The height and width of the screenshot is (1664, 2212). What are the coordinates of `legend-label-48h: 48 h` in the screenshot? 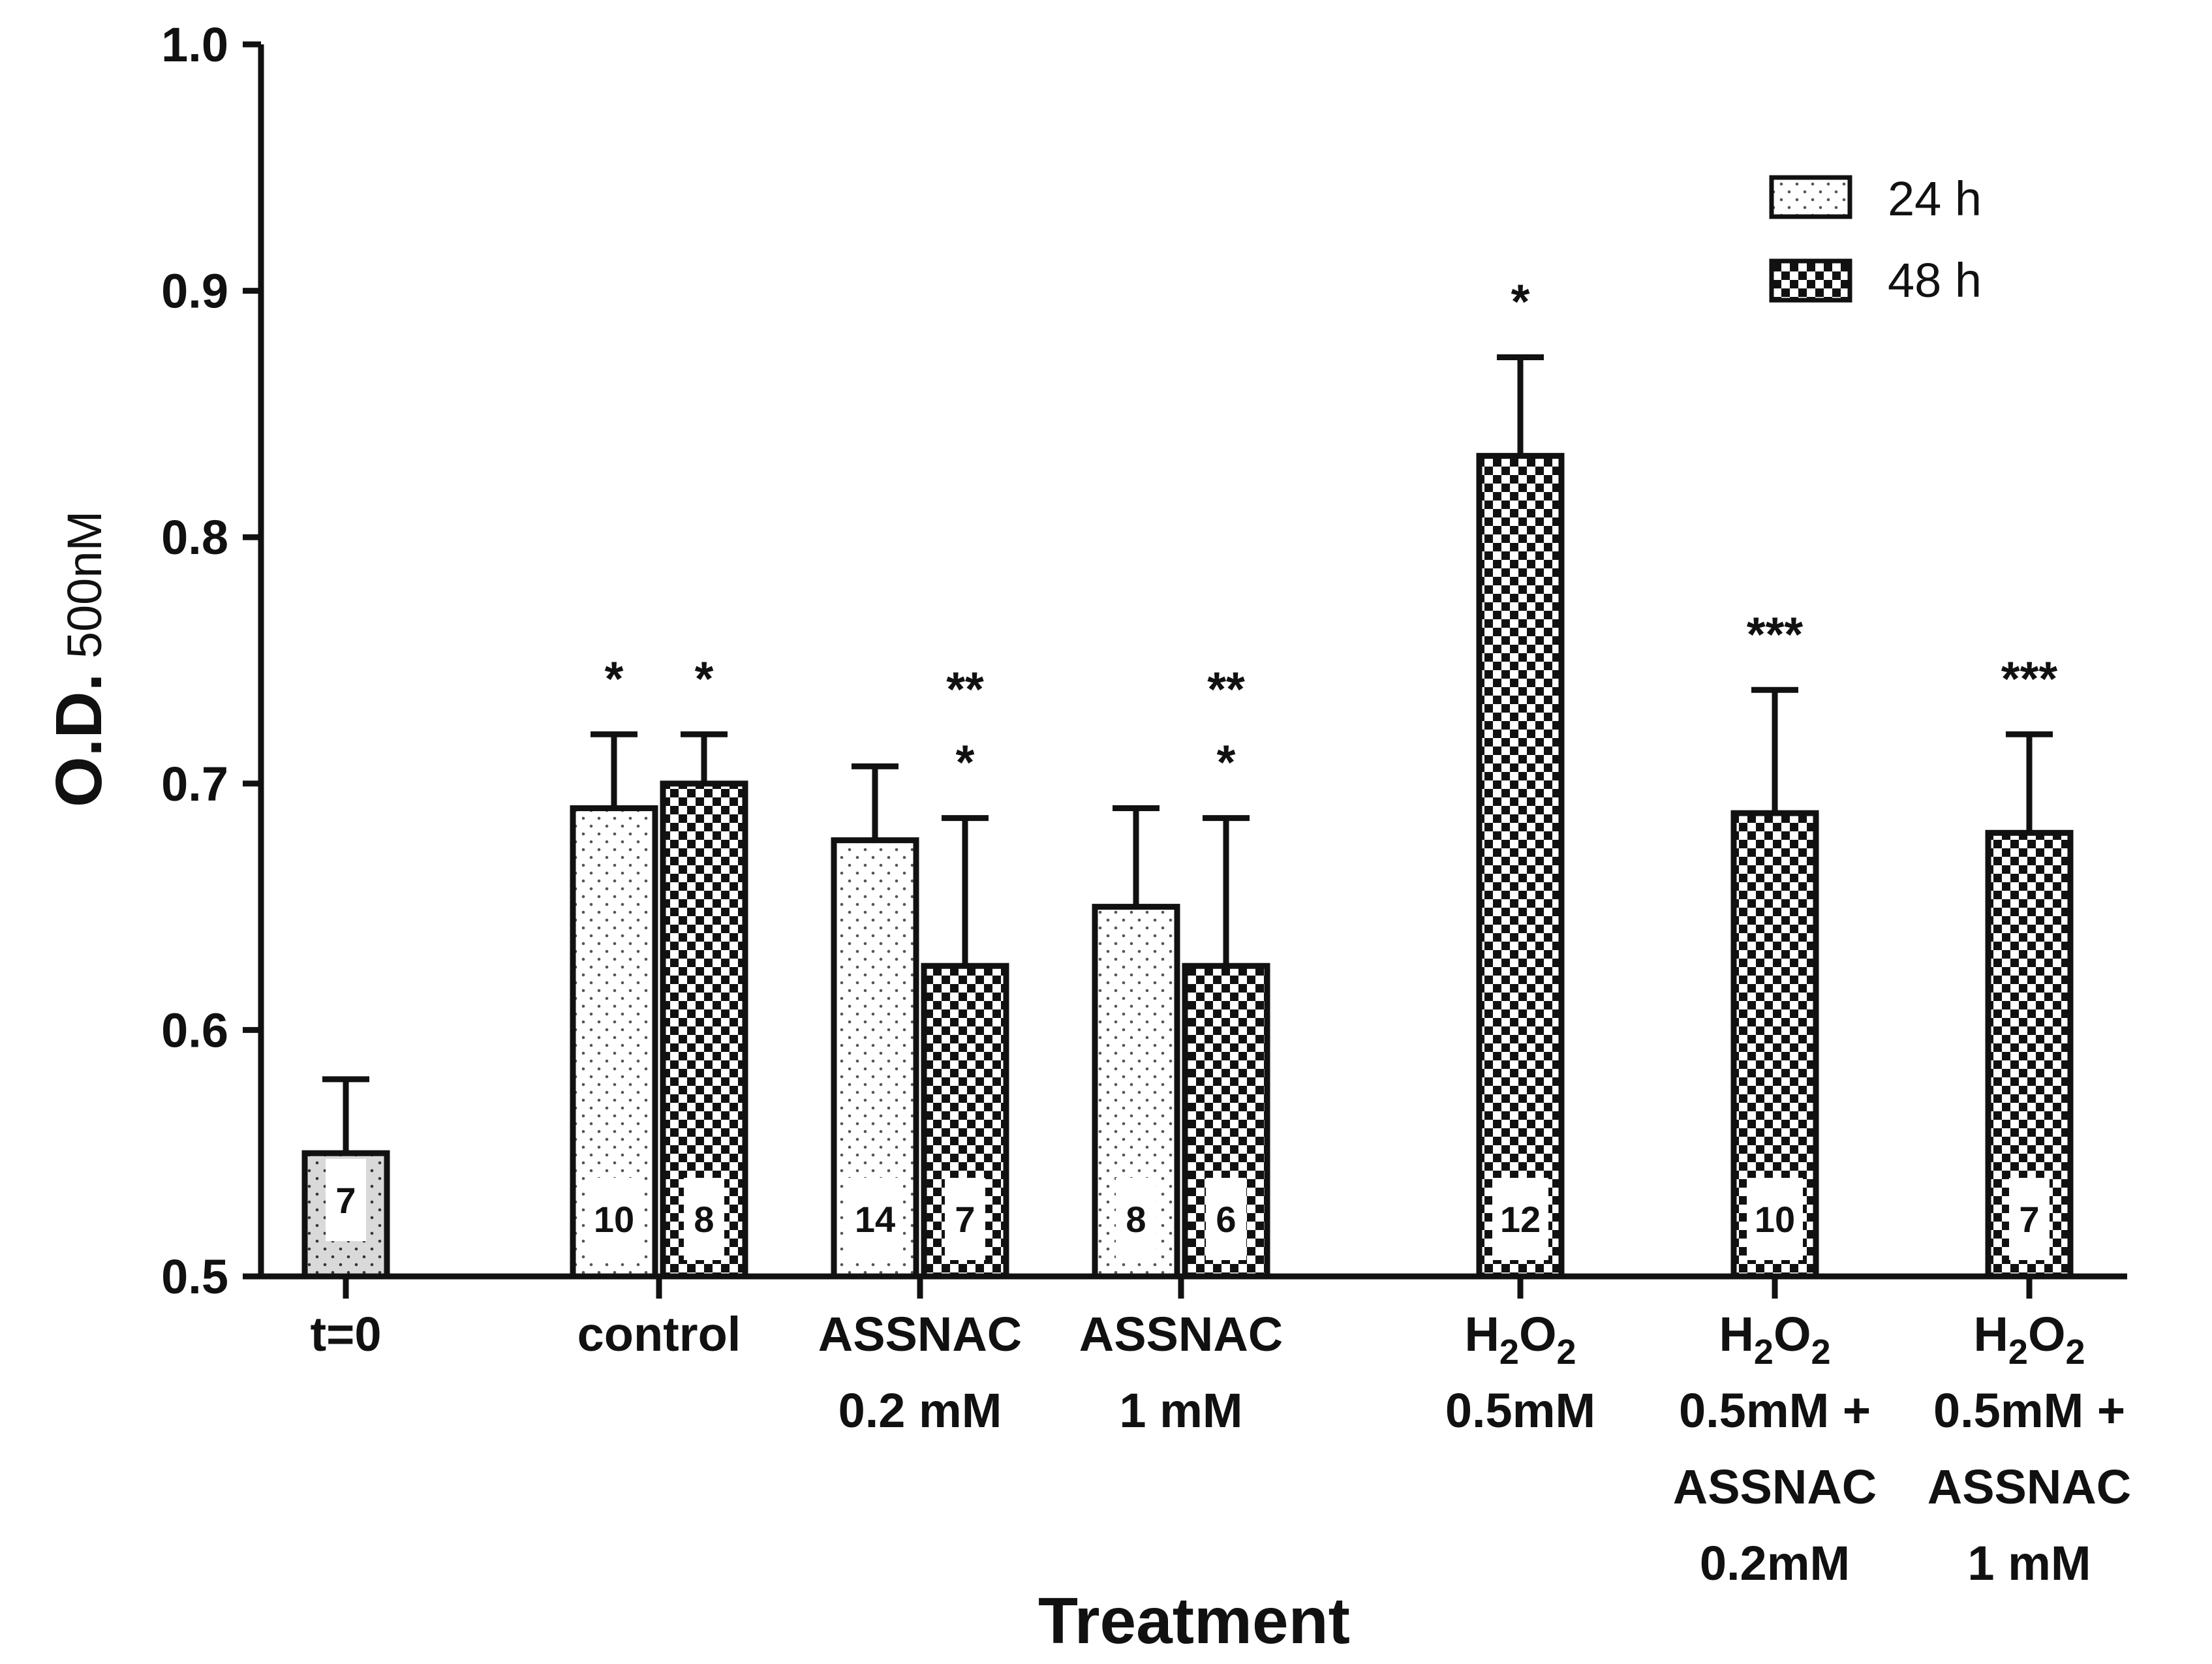 It's located at (1935, 280).